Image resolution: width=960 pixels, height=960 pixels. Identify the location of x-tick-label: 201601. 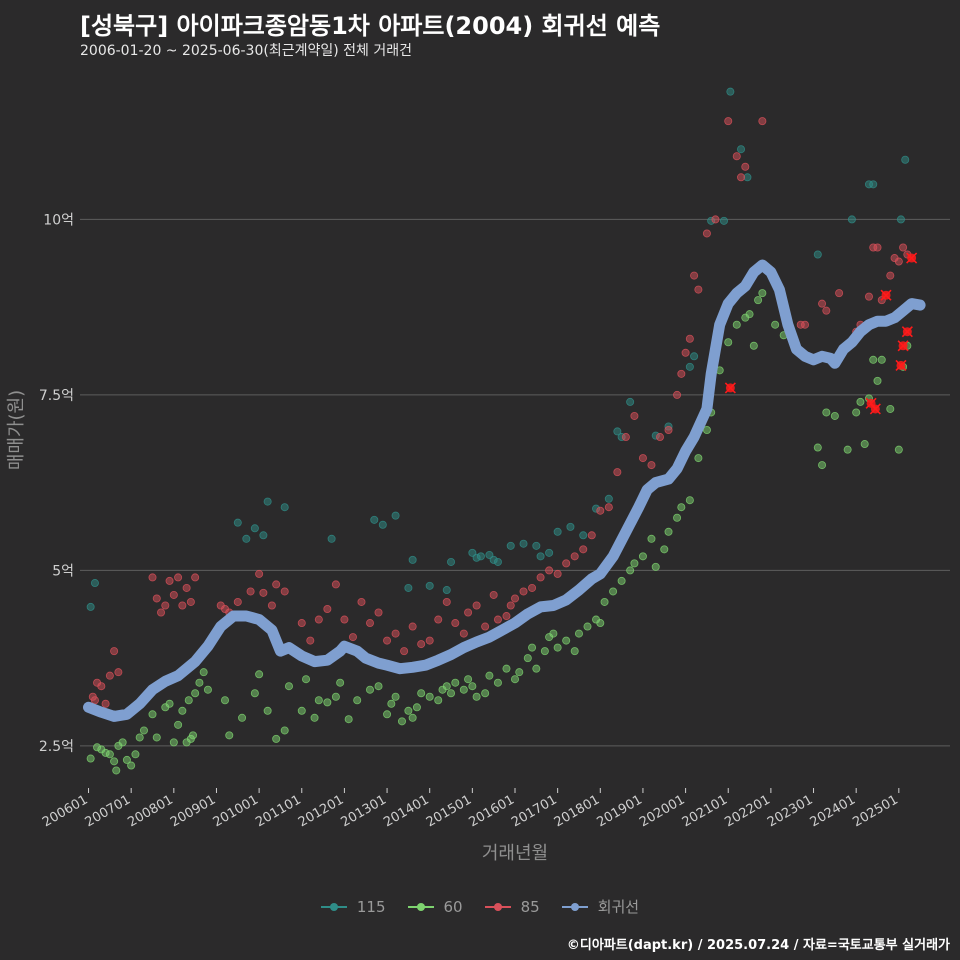
(492, 811).